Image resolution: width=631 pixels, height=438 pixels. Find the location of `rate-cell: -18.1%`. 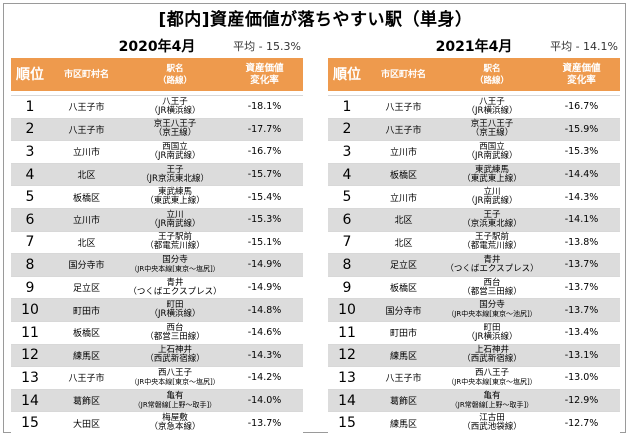

rate-cell: -18.1% is located at coordinates (264, 107).